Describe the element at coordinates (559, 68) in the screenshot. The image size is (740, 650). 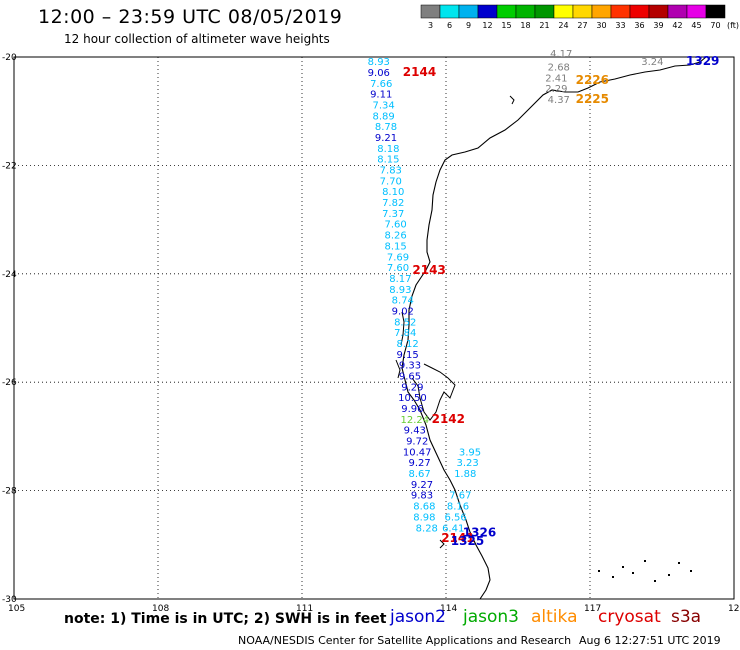
I see `wave-height-label: 2.68` at that location.